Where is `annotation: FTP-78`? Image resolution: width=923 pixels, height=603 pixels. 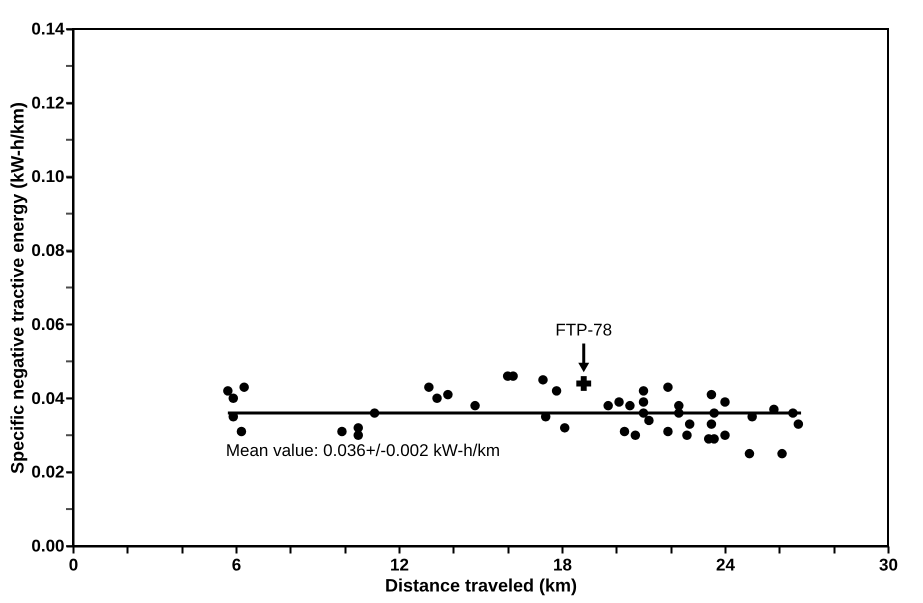 annotation: FTP-78 is located at coordinates (583, 330).